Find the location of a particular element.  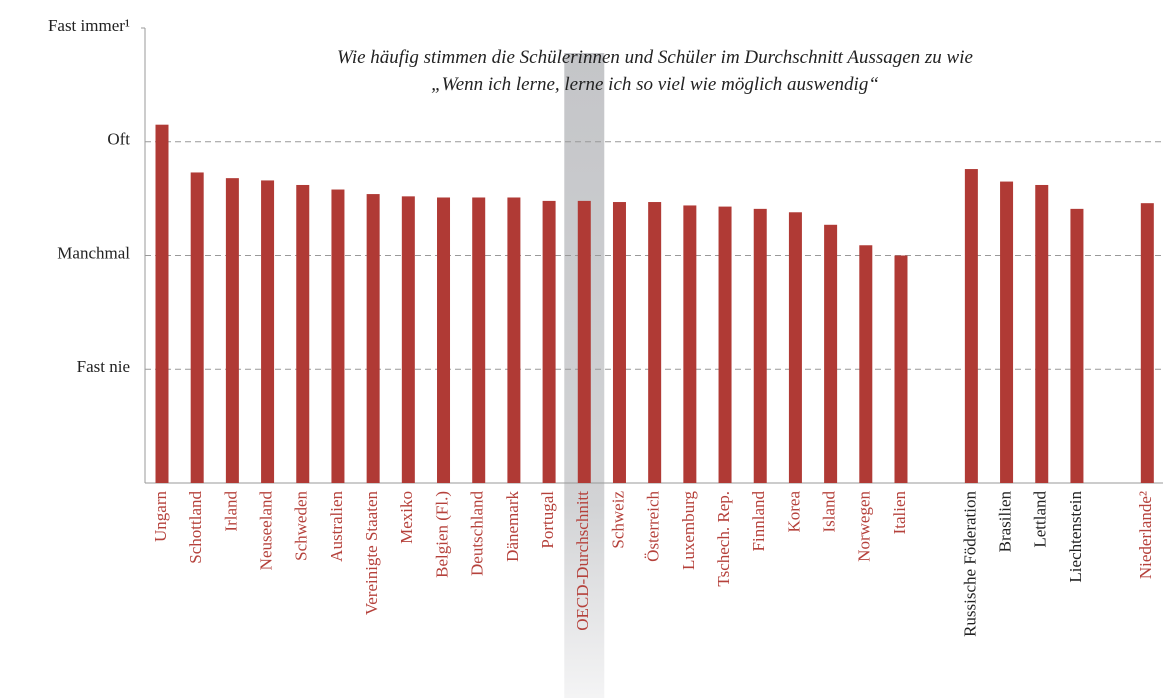

x-tick-label: Österreich is located at coordinates (653, 526).